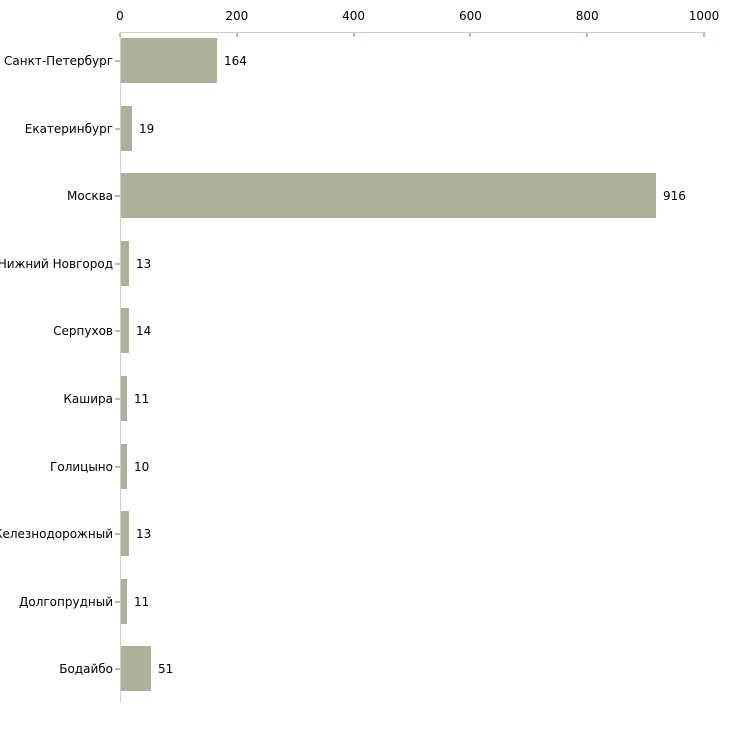 This screenshot has height=730, width=730. What do you see at coordinates (354, 16) in the screenshot?
I see `x-axis-tick-label: 400` at bounding box center [354, 16].